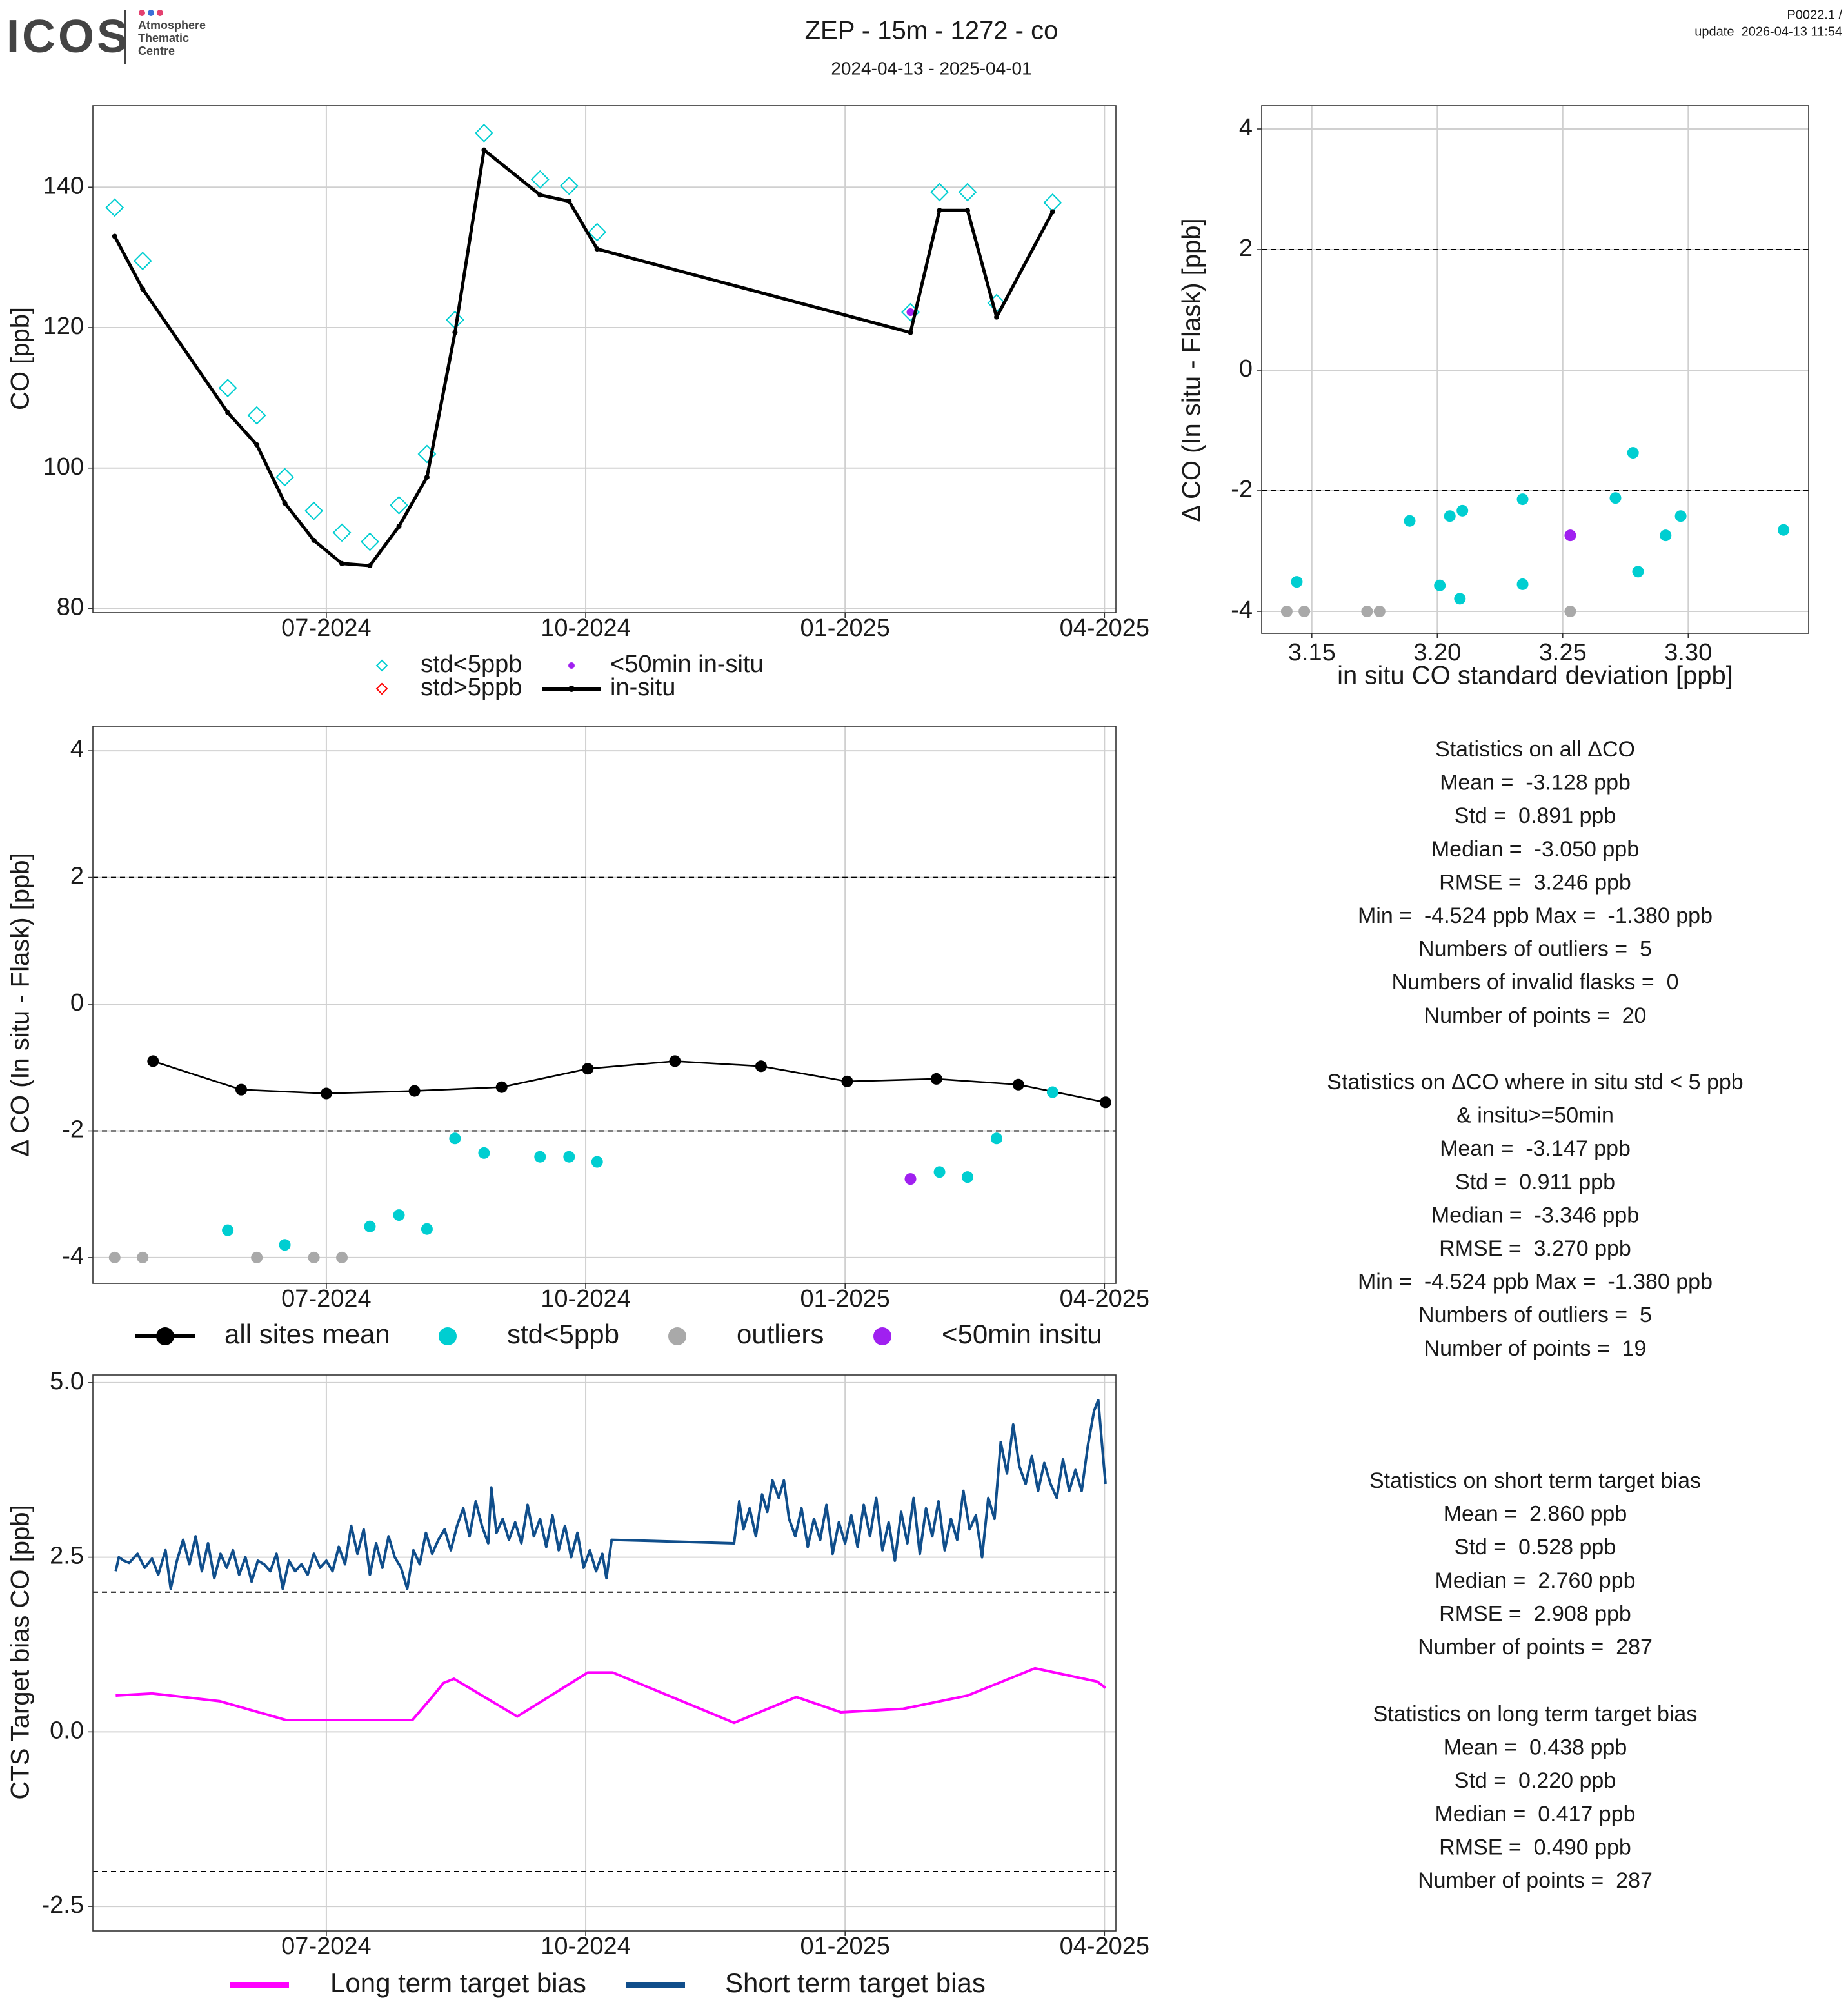 The image size is (1848, 2007). What do you see at coordinates (855, 1983) in the screenshot?
I see `legend-label: Short term target bias` at bounding box center [855, 1983].